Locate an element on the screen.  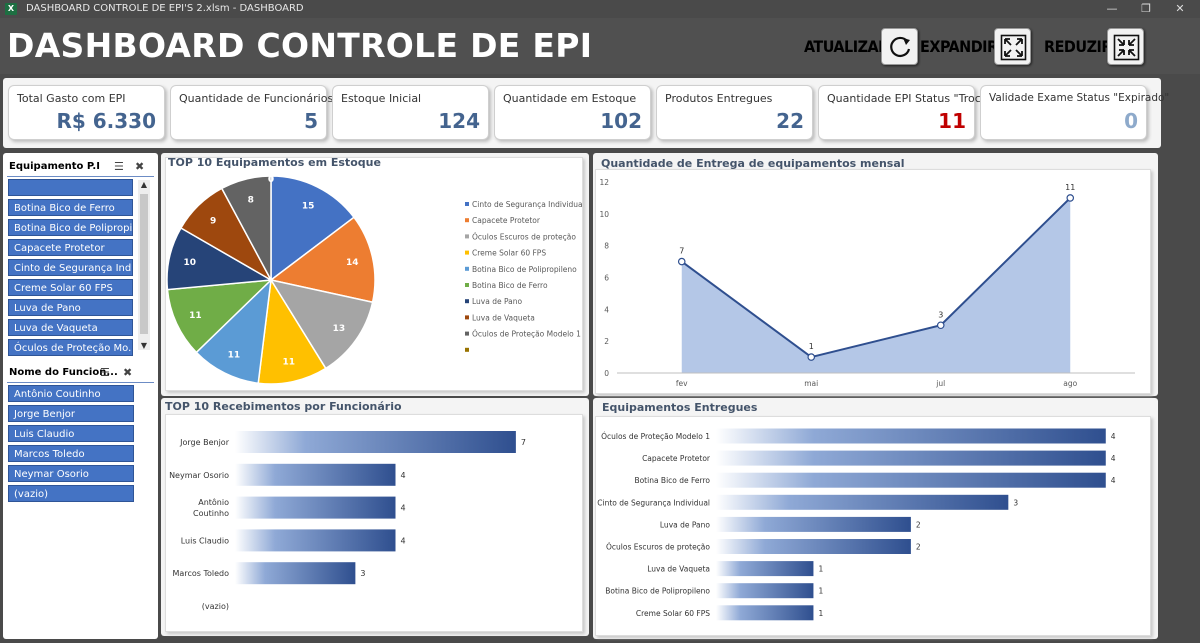
reduce-icon is located at coordinates (1126, 47).